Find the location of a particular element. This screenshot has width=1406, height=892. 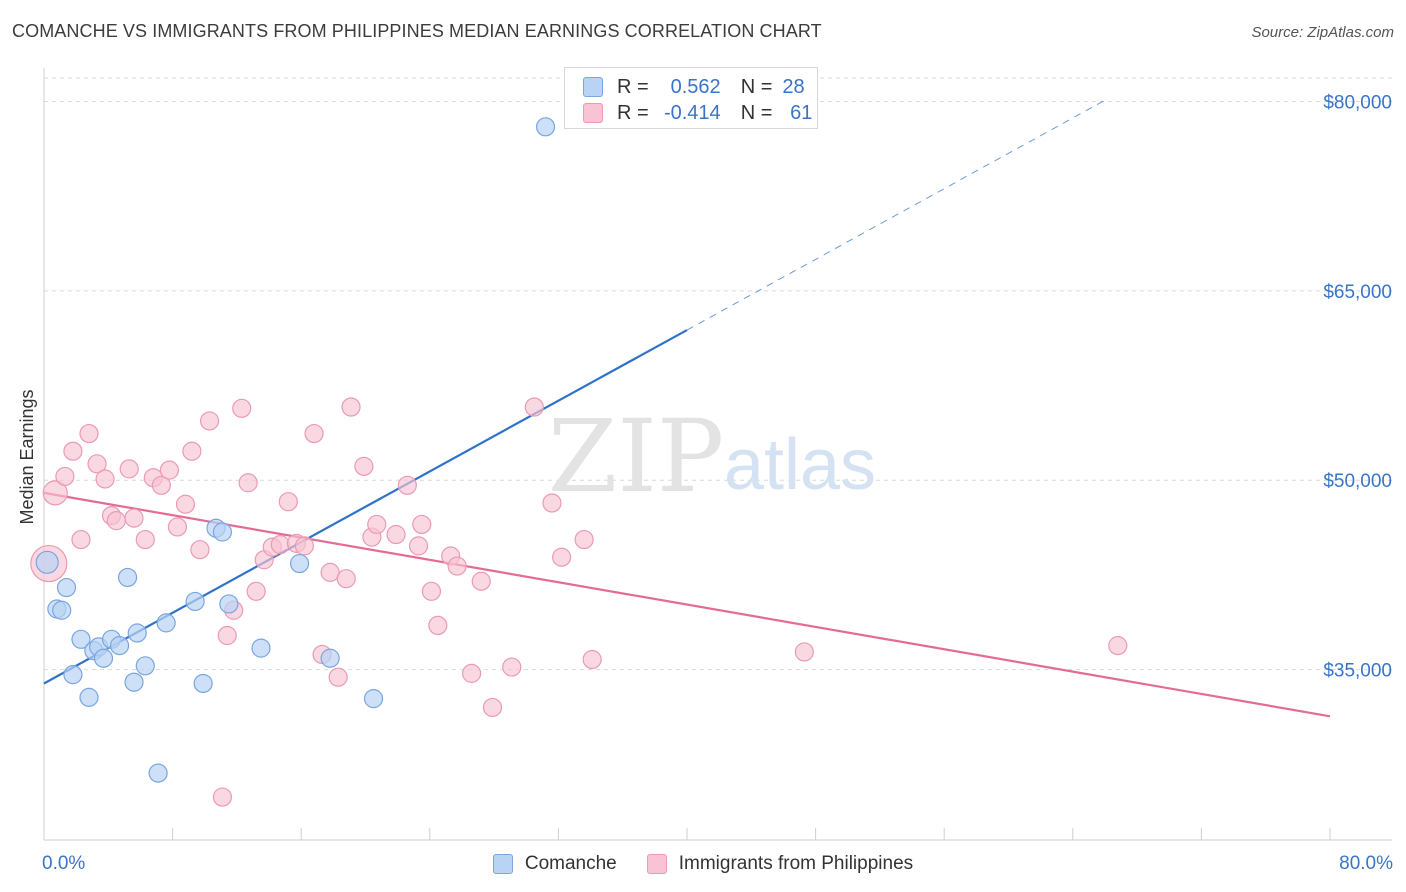

correlation-legend: R = 0.562 N = 28 R = -0.414 N = 61 is located at coordinates (691, 98).